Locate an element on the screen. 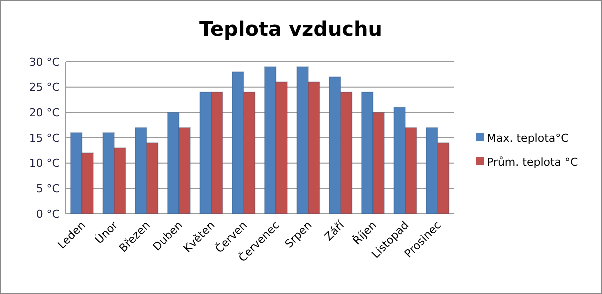 This screenshot has height=294, width=602. y-tick-label: 30 °C is located at coordinates (44, 62).